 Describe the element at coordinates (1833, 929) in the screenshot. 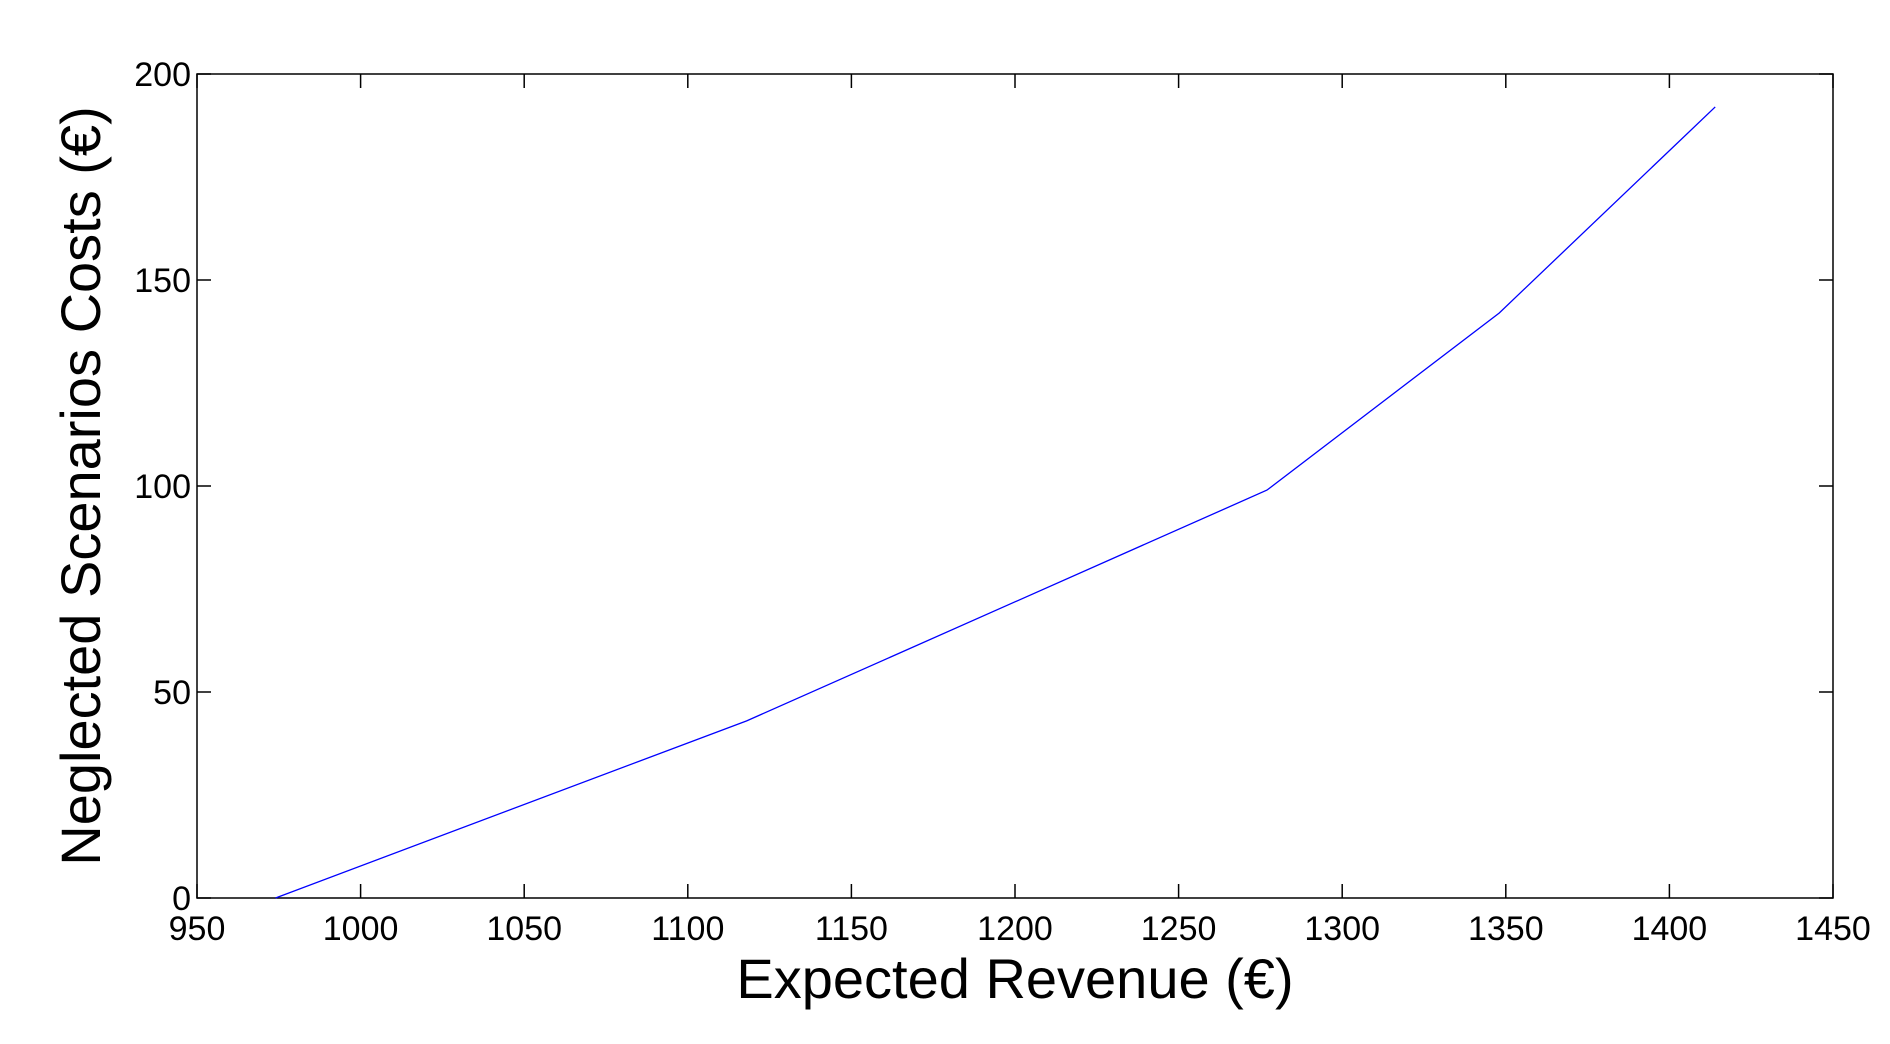

I see `x-tick-label: 1450` at that location.